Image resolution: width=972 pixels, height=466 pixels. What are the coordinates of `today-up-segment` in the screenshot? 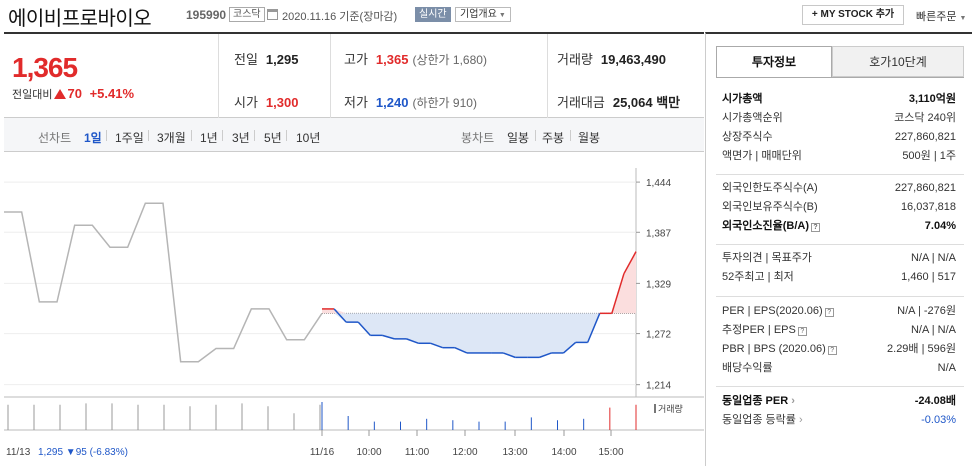 It's located at (630, 263).